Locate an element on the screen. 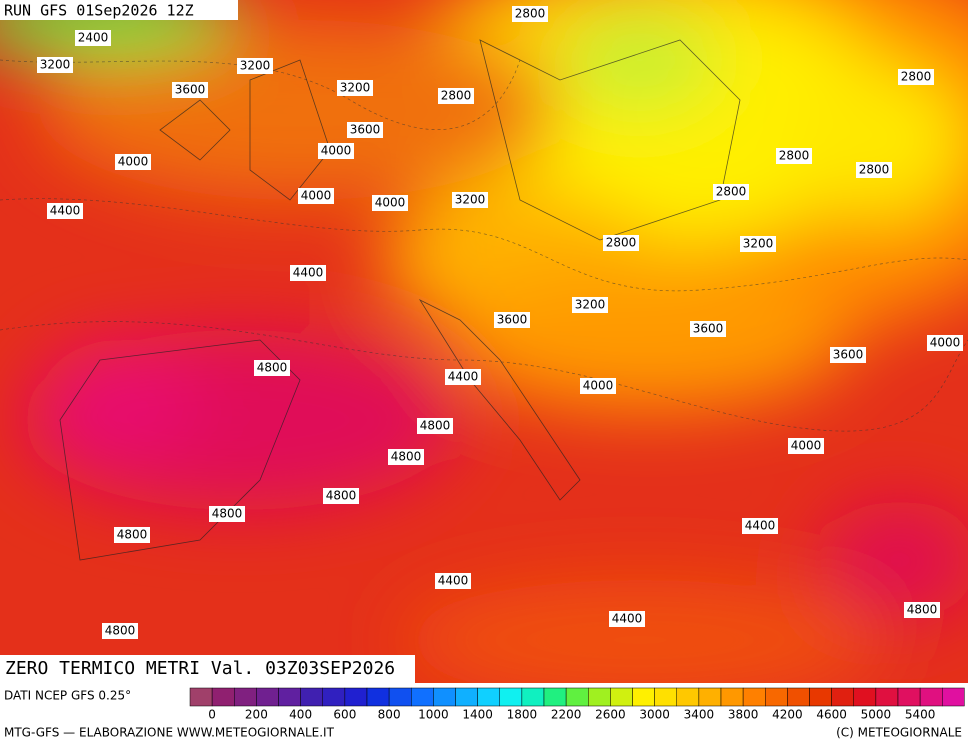  contour-label: 2400 is located at coordinates (93, 38).